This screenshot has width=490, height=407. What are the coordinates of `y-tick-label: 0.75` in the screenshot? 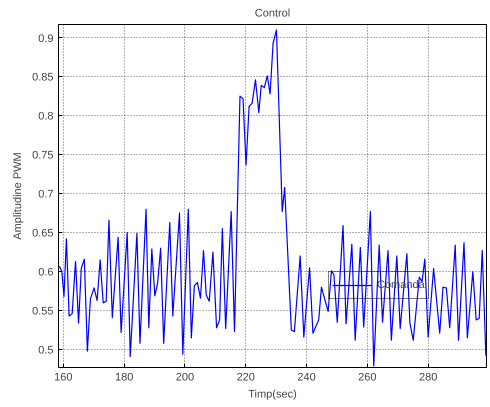 It's located at (43, 156).